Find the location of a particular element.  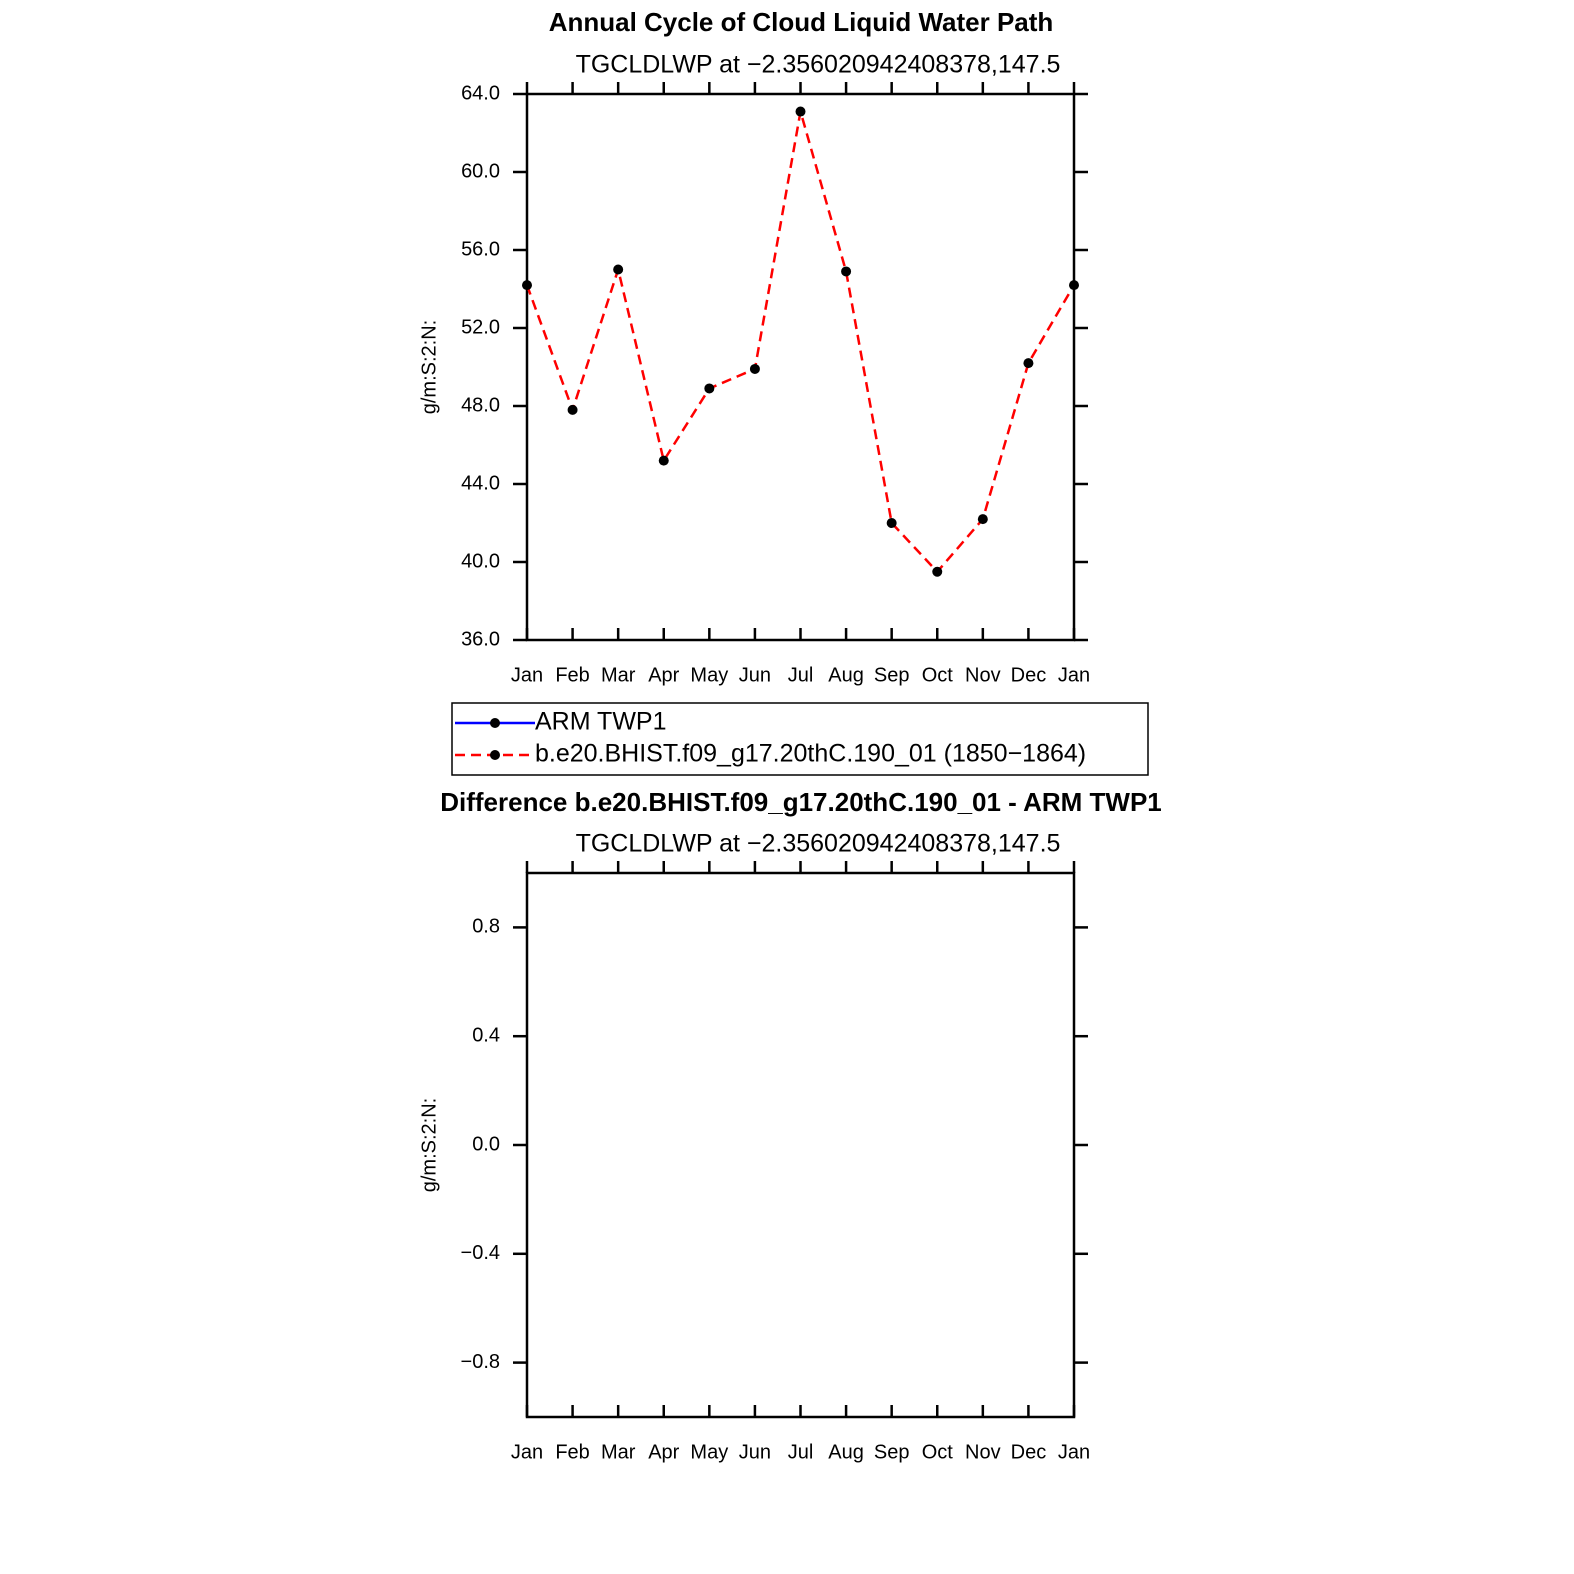

y-tick-label: 60.0 is located at coordinates (480, 171).